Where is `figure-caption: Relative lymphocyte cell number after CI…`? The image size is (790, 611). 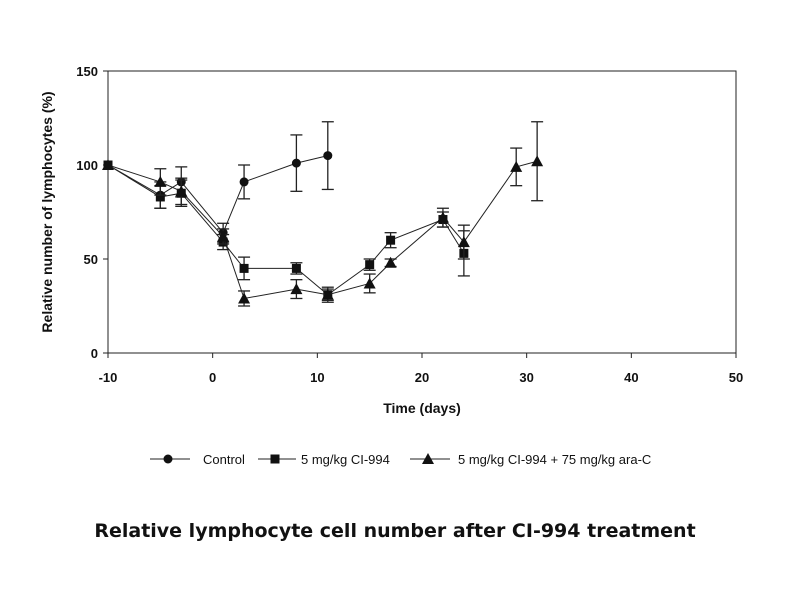 figure-caption: Relative lymphocyte cell number after CI… is located at coordinates (395, 531).